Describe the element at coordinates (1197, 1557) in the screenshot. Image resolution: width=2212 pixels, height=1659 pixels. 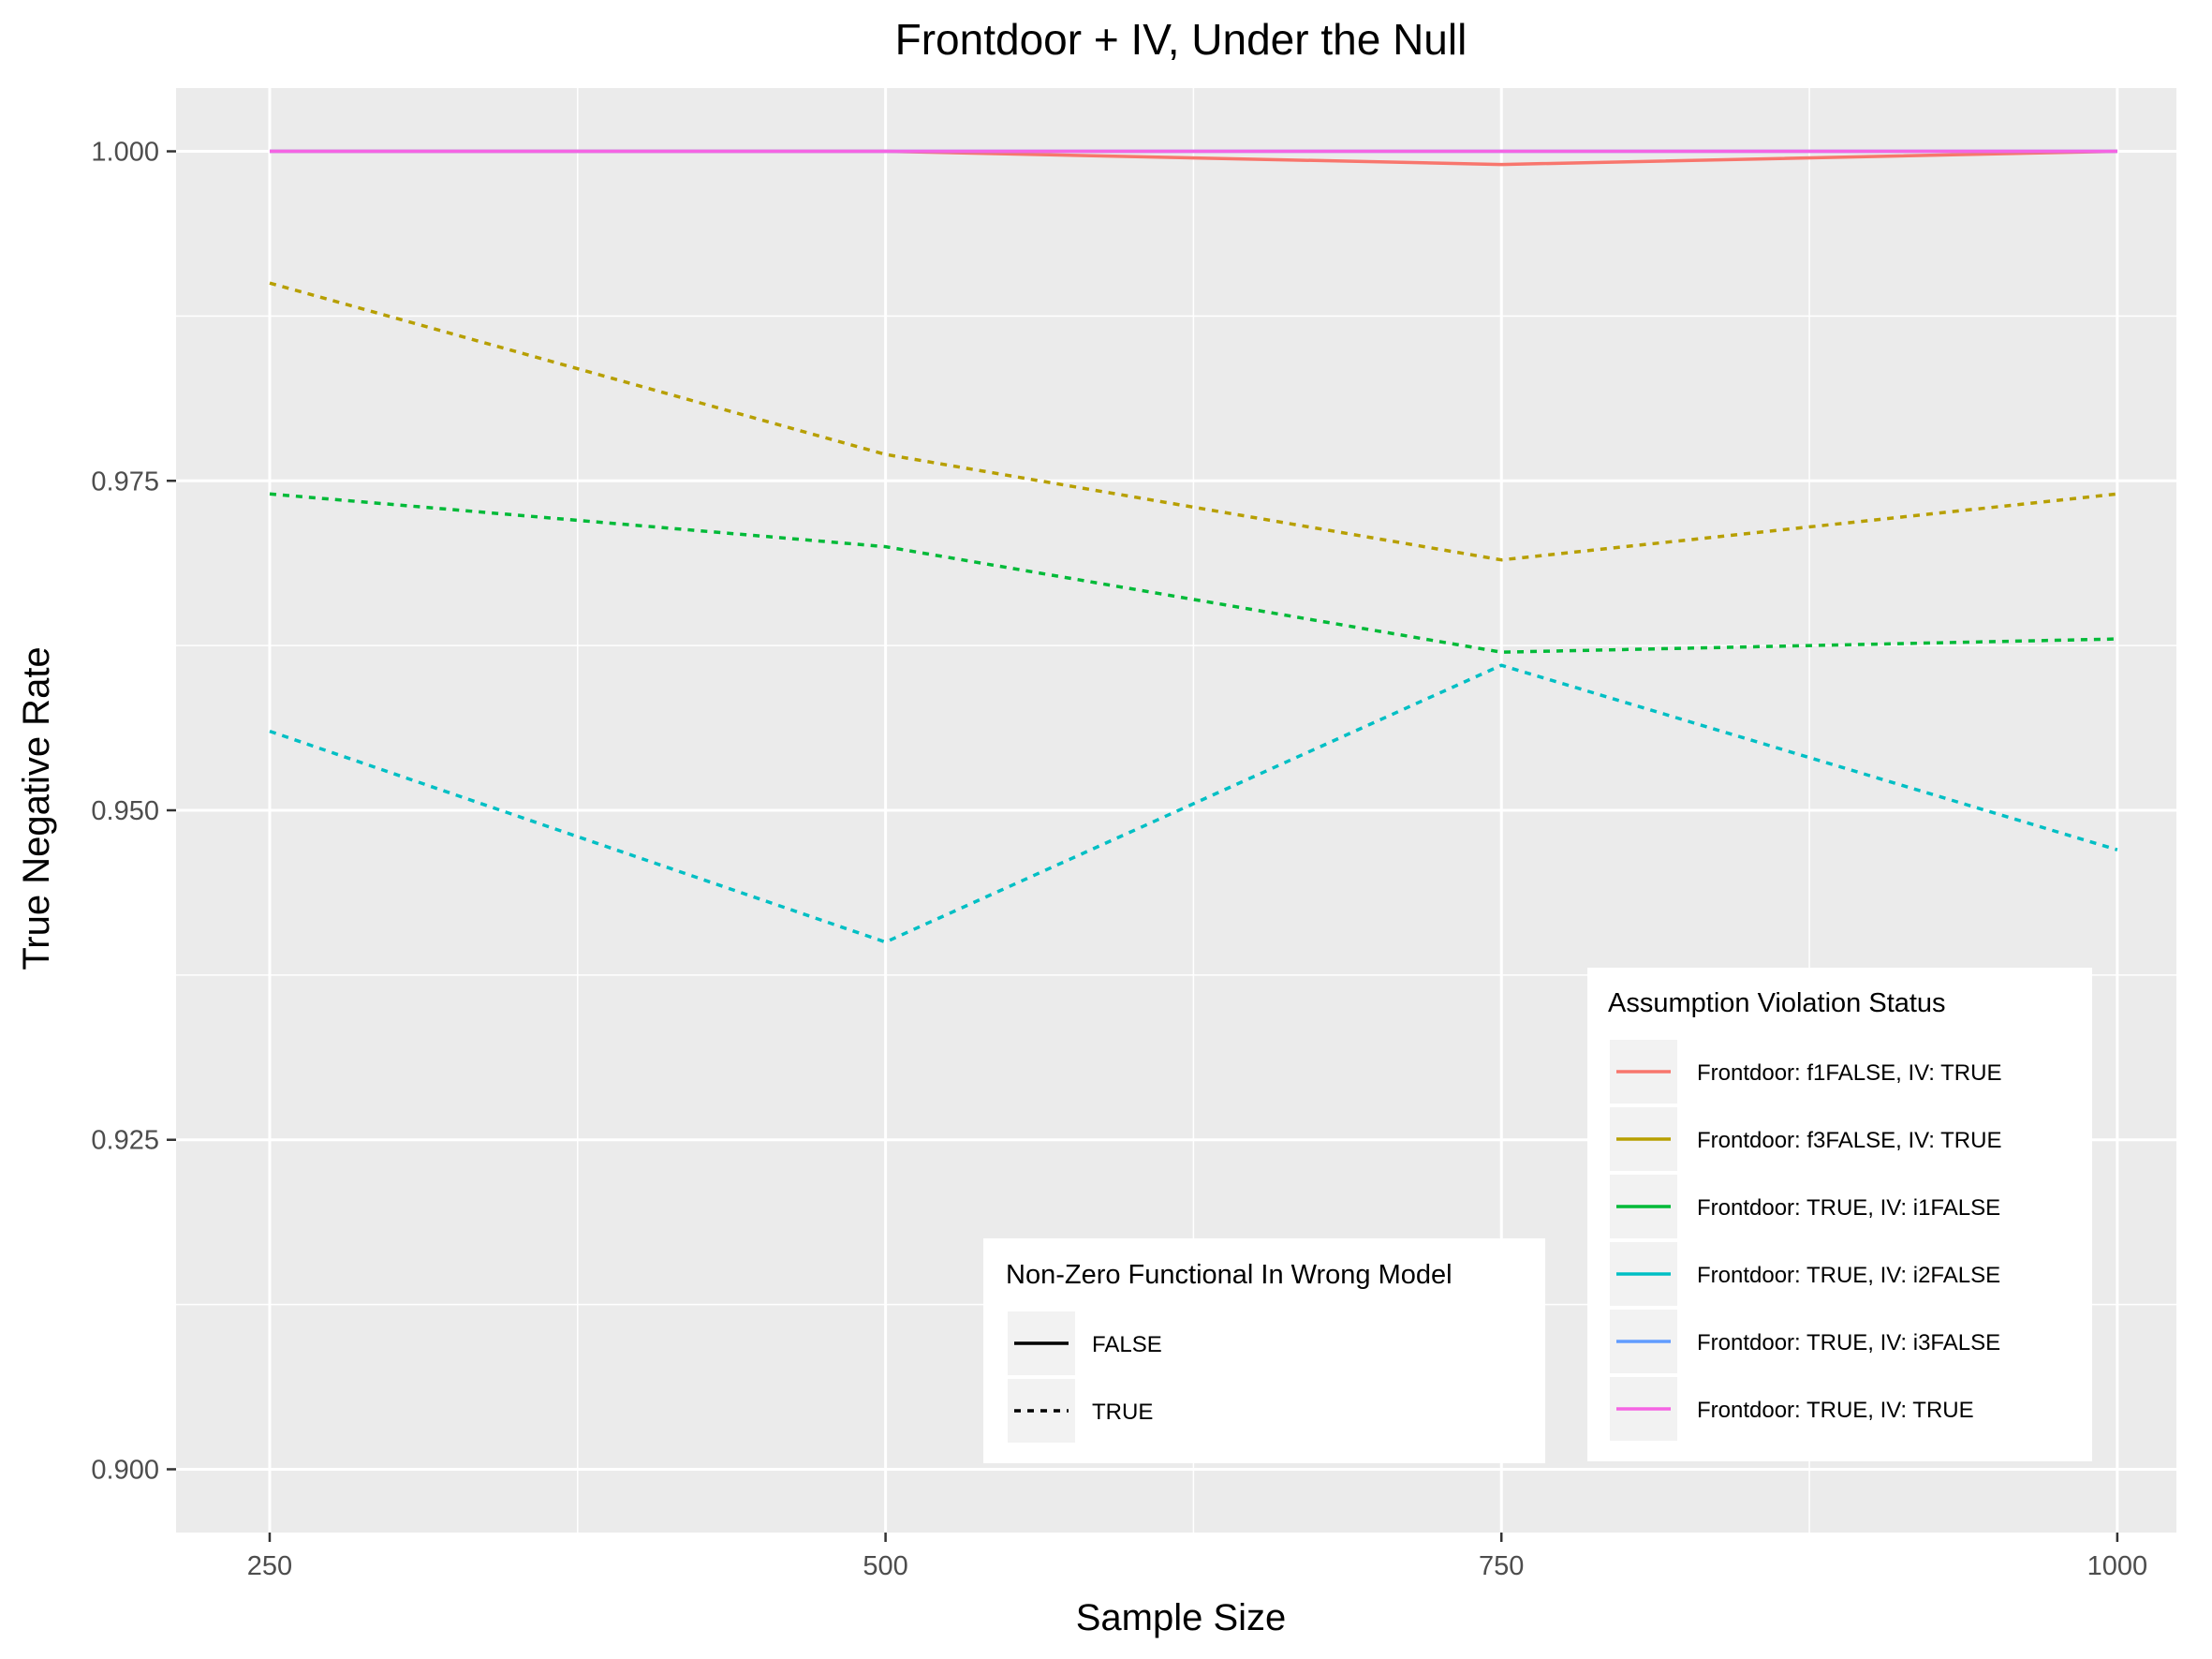
I see `x-axis: 250 500 750 1000` at that location.